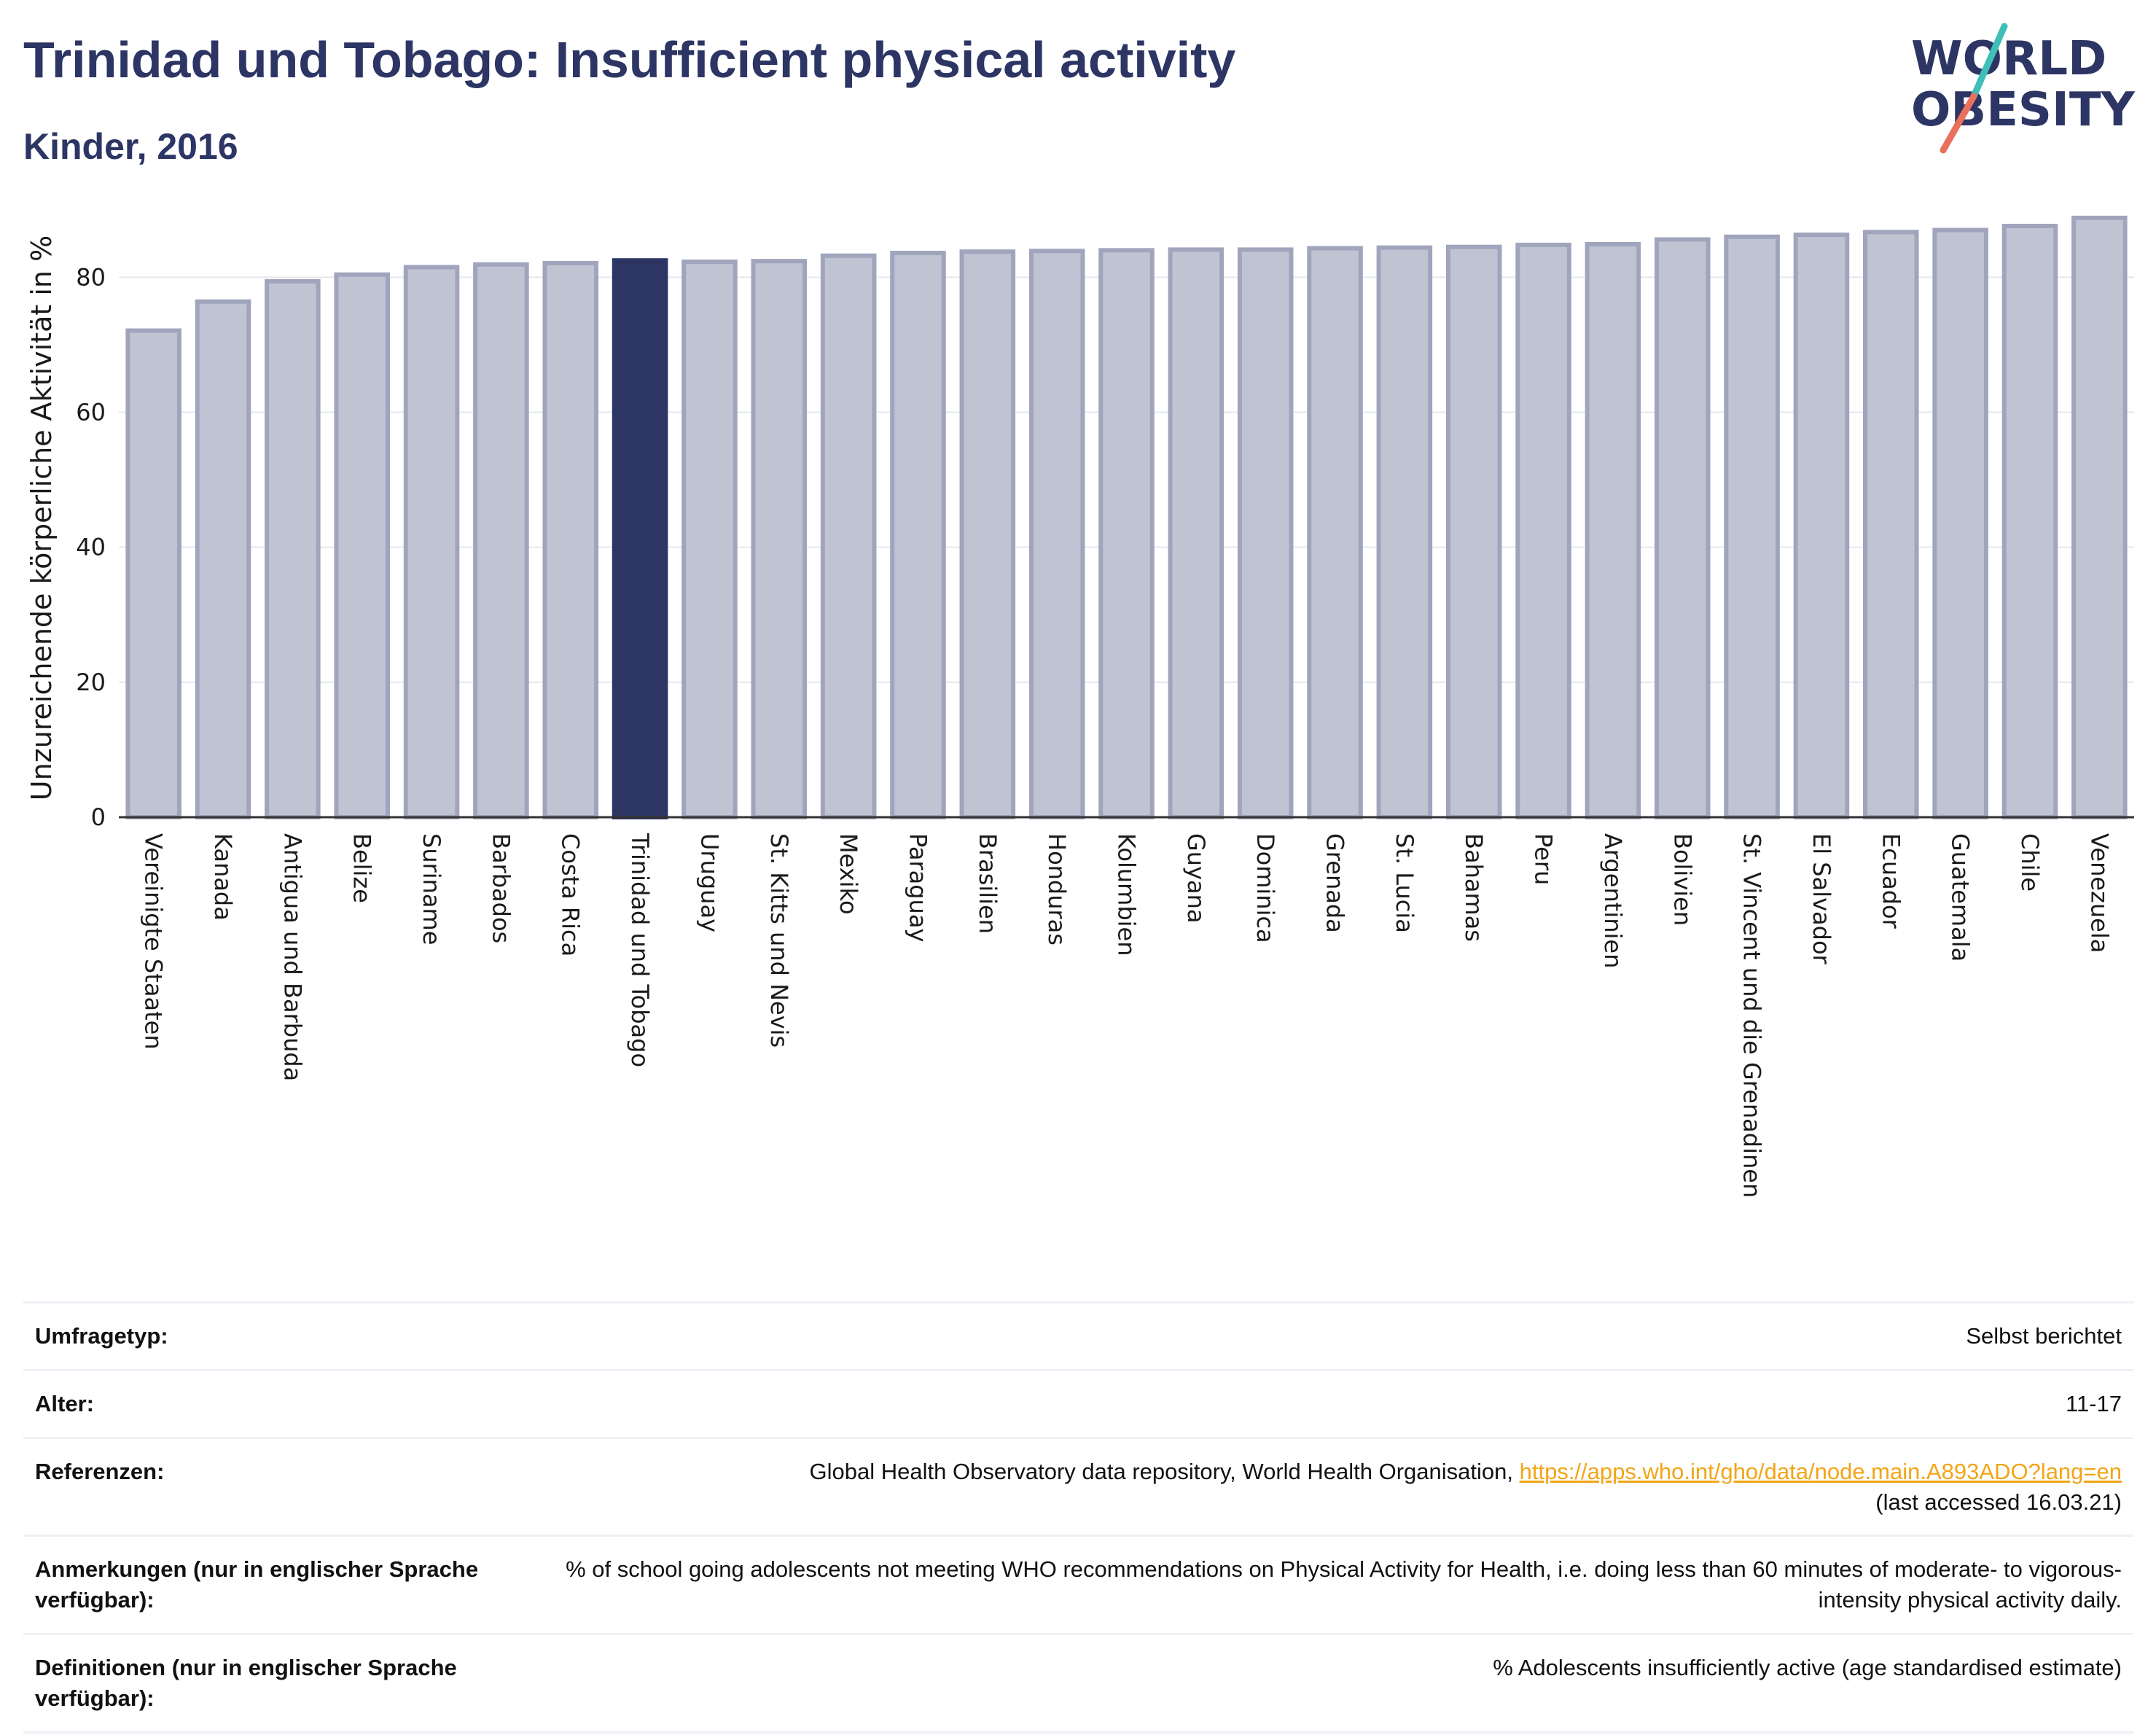  Describe the element at coordinates (1078, 1337) in the screenshot. I see `info-row-survey-type: Umfragetyp: Selbst berichtet` at that location.